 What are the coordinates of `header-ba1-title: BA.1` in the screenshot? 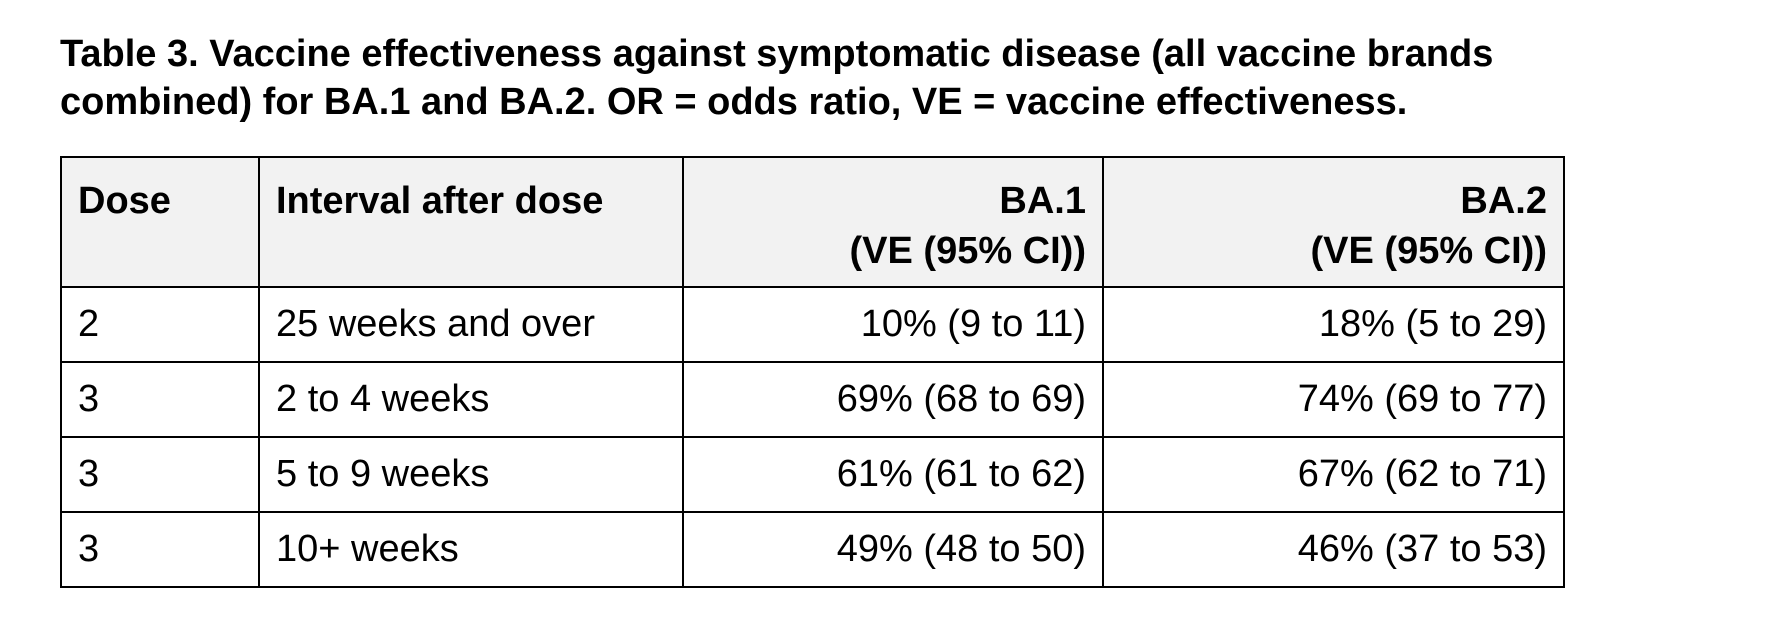 It's located at (1042, 201).